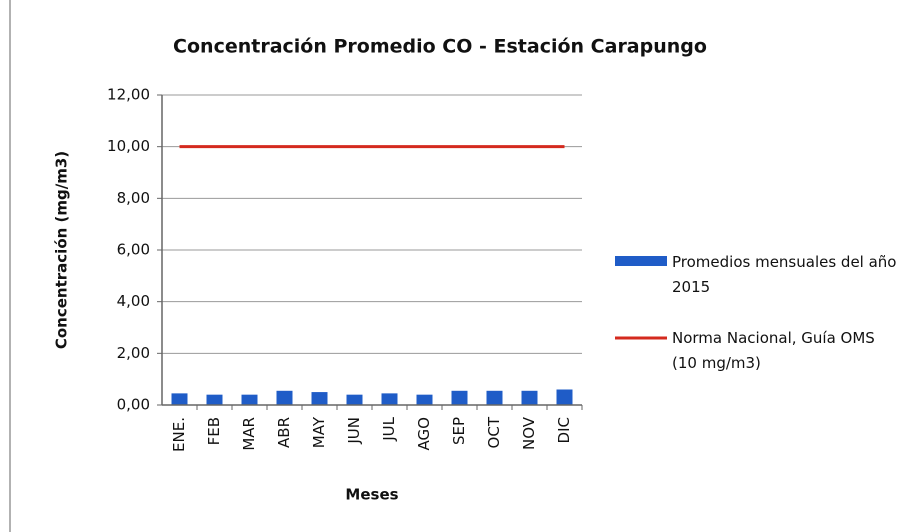  What do you see at coordinates (529, 433) in the screenshot?
I see `x-tick-label: NOV` at bounding box center [529, 433].